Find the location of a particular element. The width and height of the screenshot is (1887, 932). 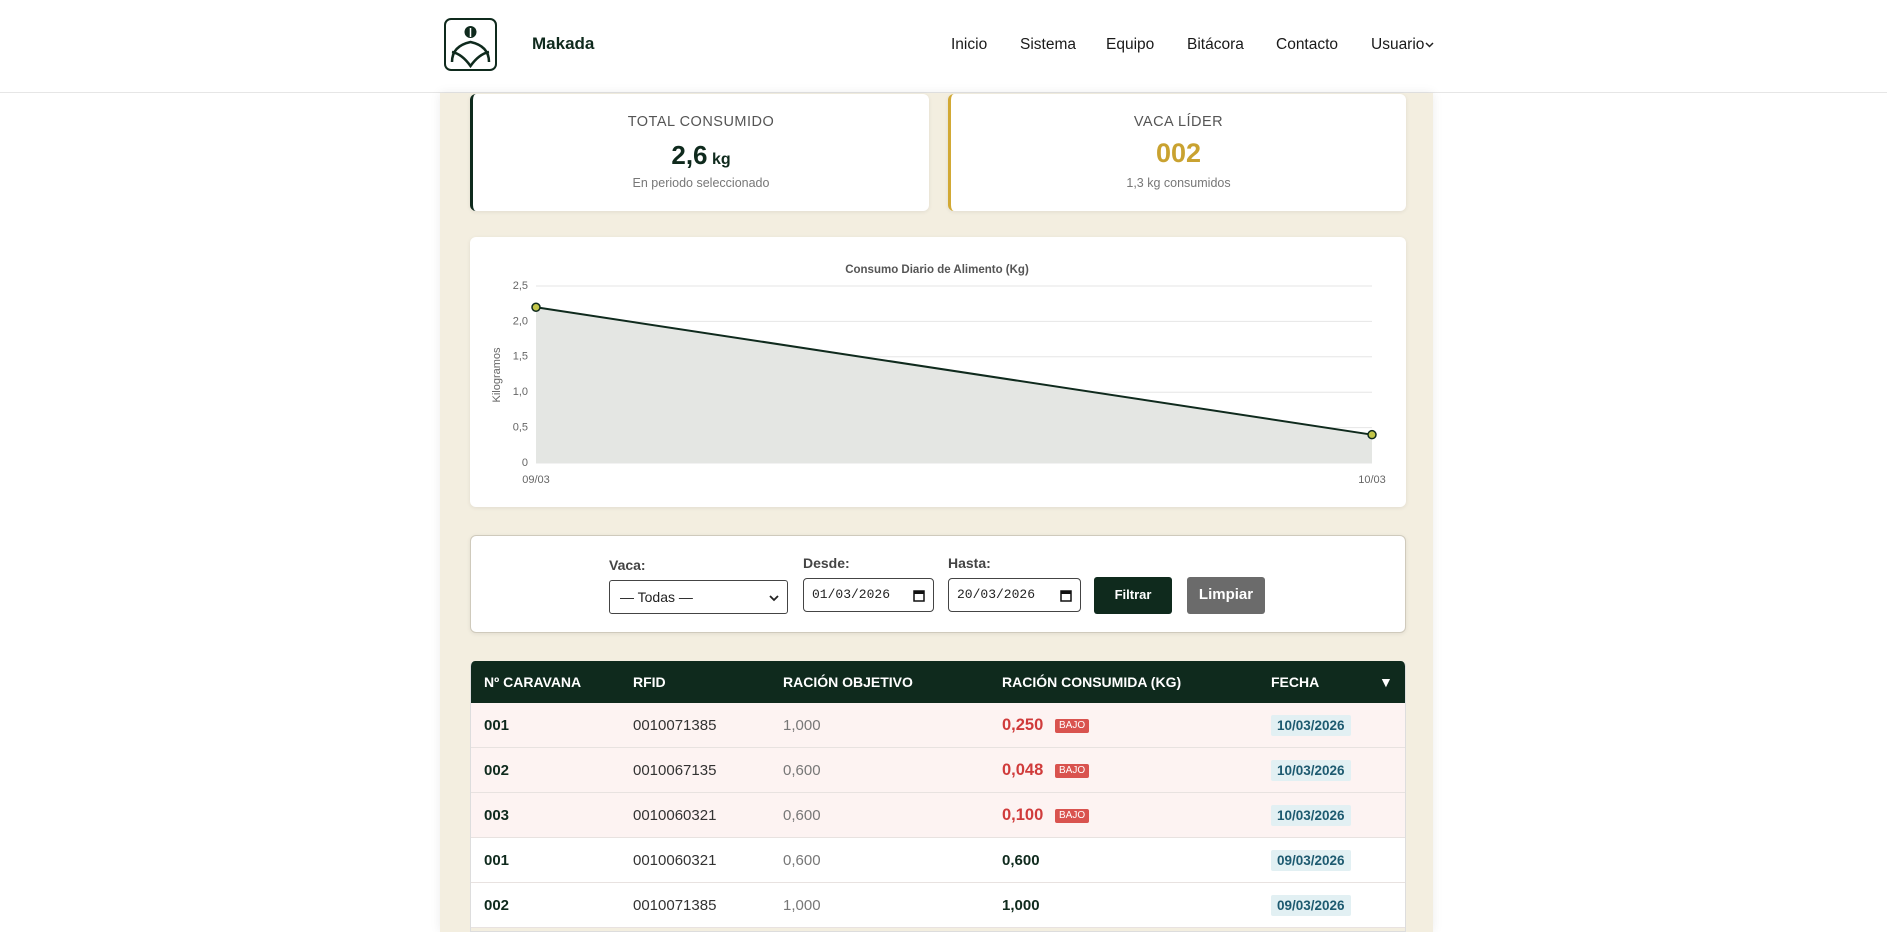

date-desde: 01/03/2026 is located at coordinates (868, 595).